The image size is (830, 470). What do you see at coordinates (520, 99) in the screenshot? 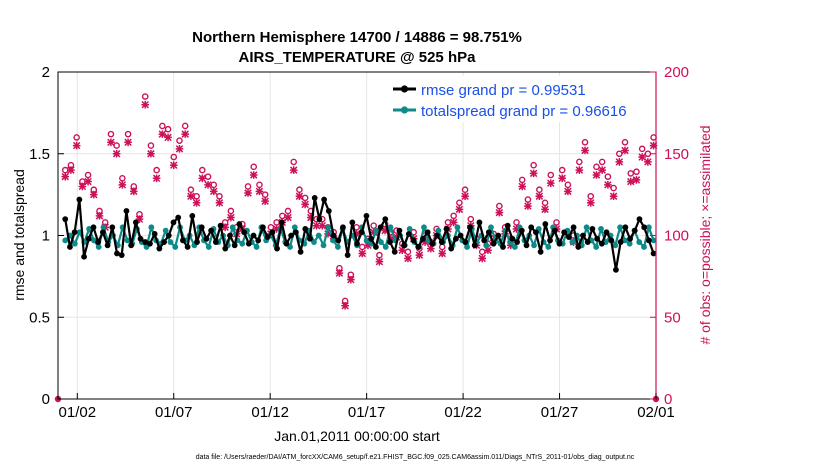
I see `legend-box` at bounding box center [520, 99].